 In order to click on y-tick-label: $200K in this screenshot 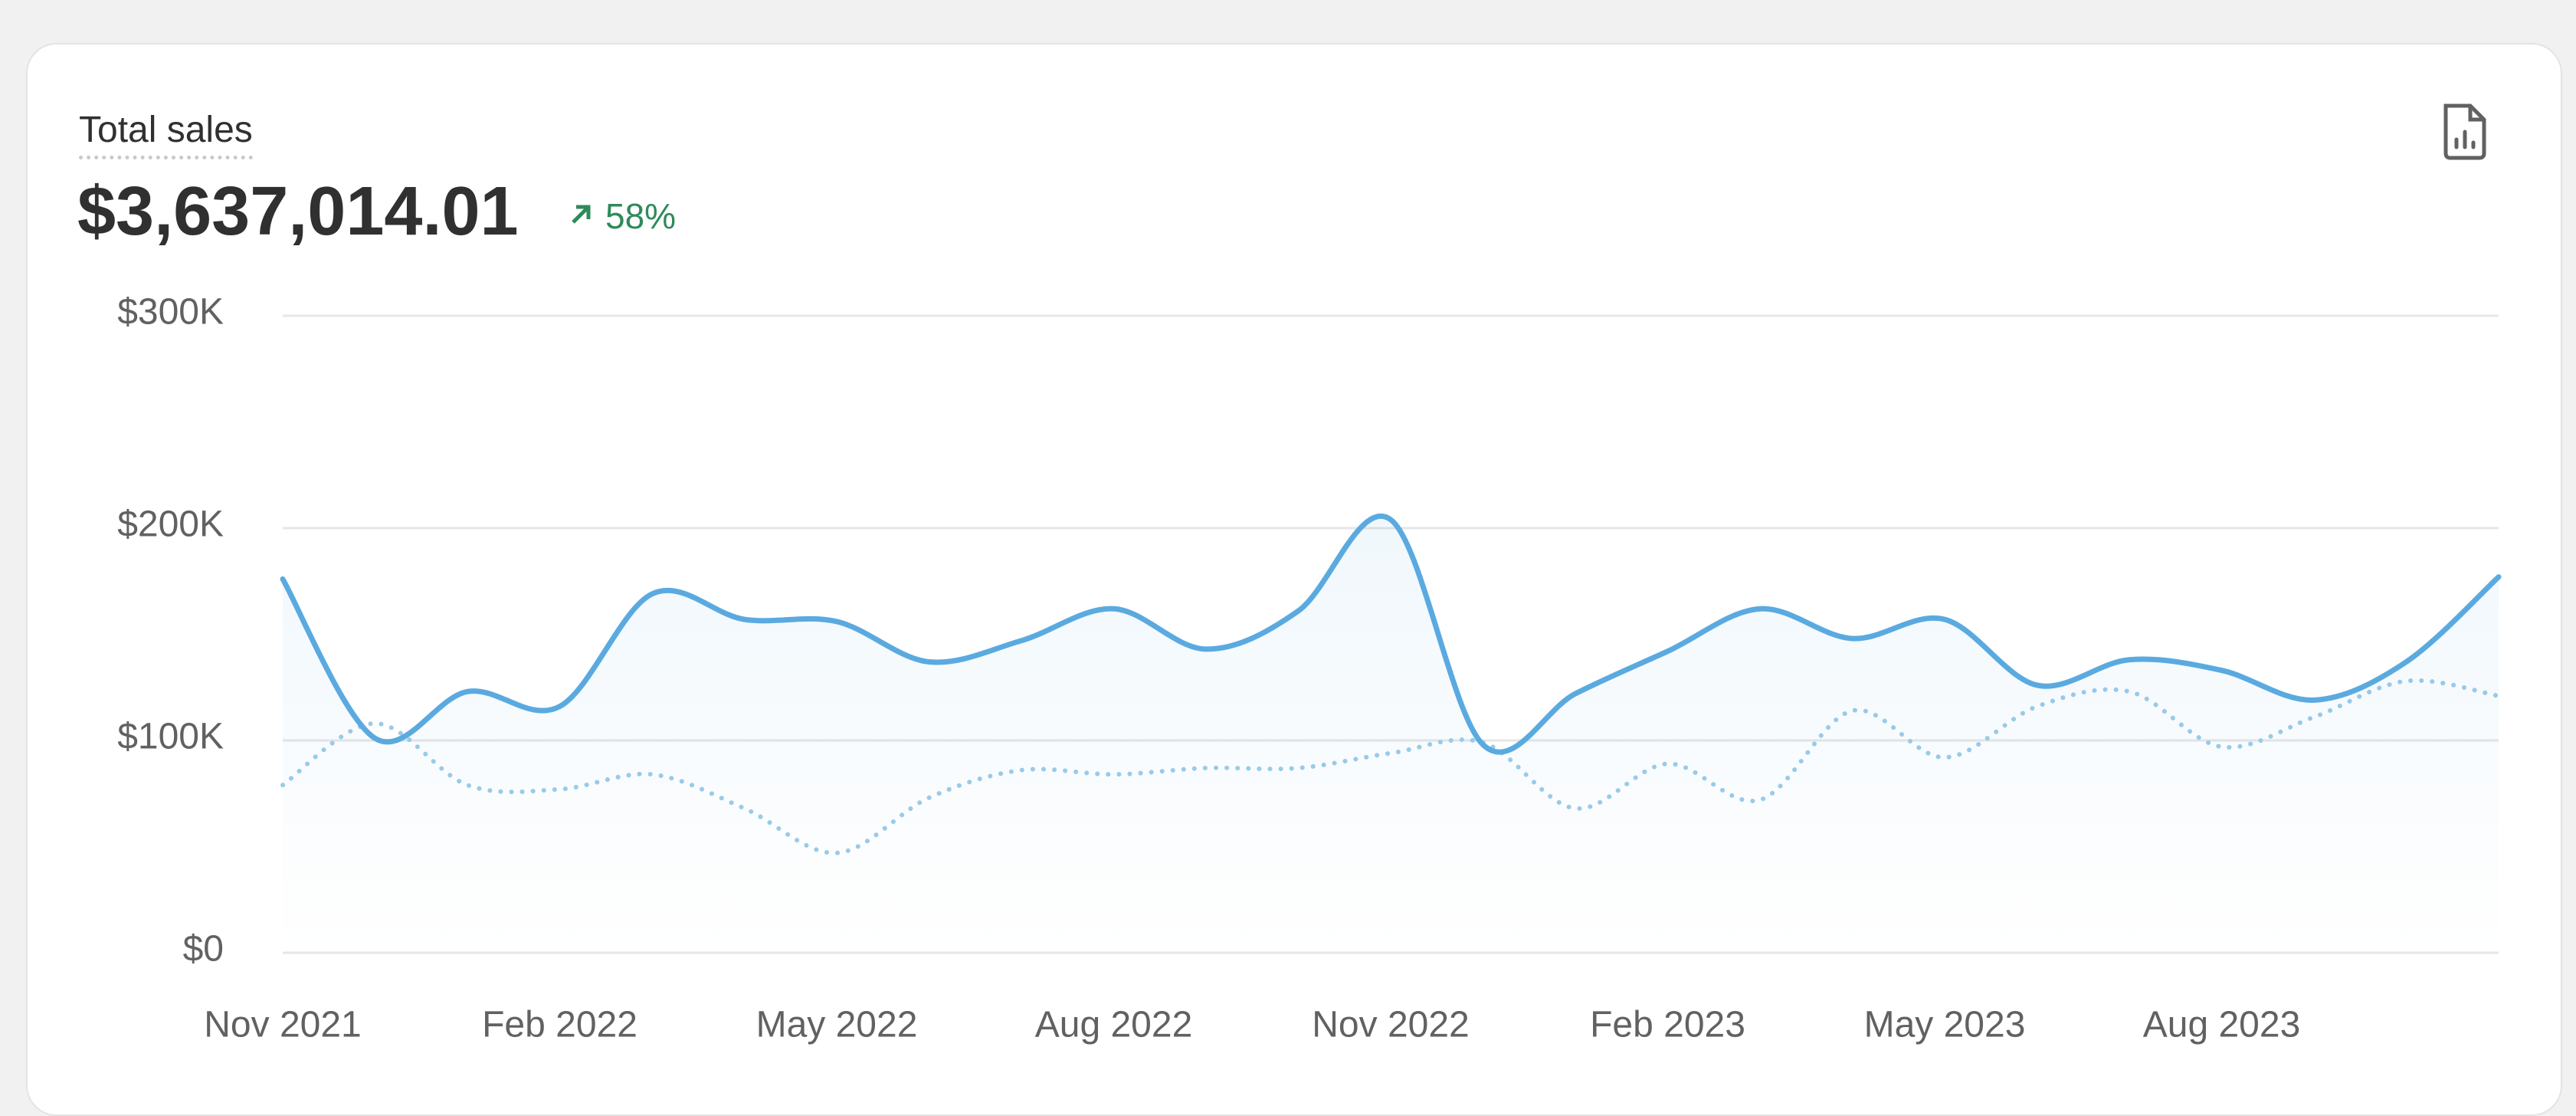, I will do `click(170, 525)`.